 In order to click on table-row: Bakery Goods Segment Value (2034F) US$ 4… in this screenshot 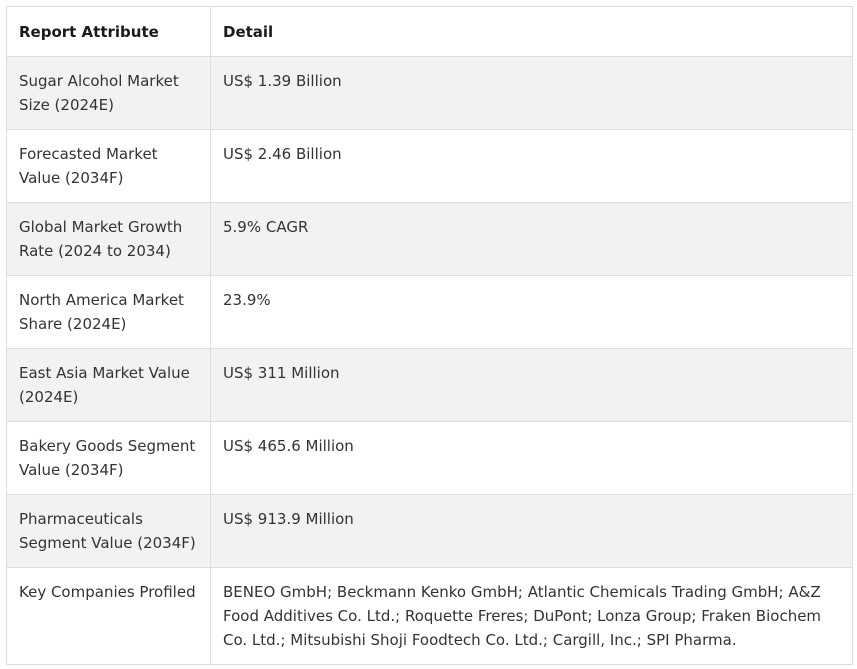, I will do `click(429, 458)`.